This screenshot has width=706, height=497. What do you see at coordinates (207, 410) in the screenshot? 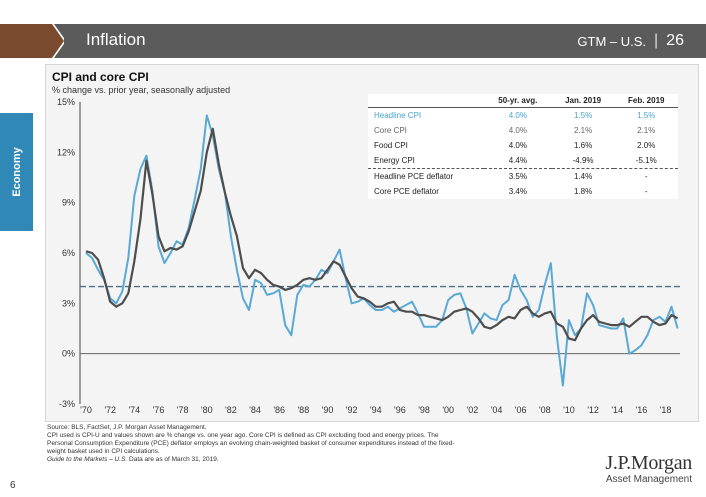
I see `x-tick-label: '80` at bounding box center [207, 410].